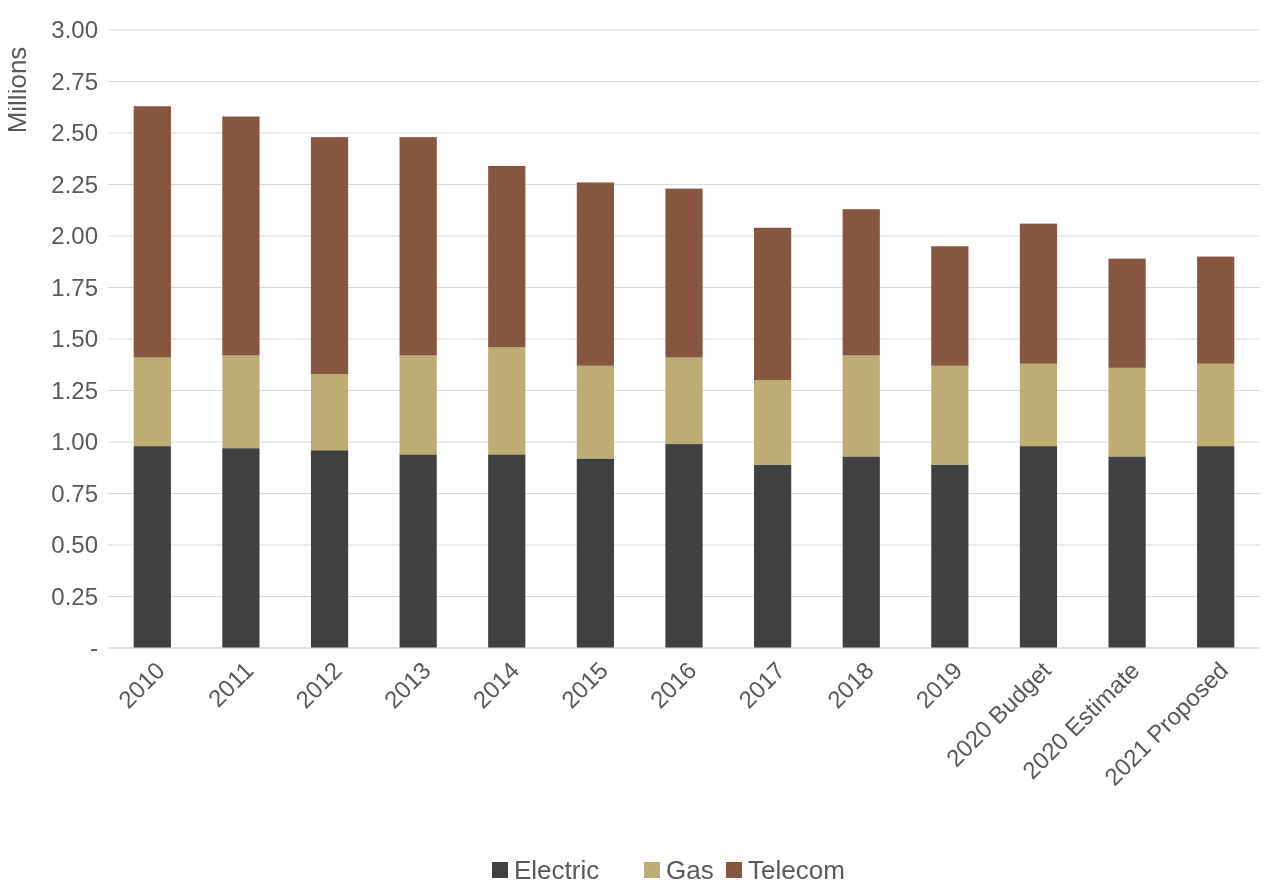 The width and height of the screenshot is (1276, 893). I want to click on y-tick-label: -, so click(94, 648).